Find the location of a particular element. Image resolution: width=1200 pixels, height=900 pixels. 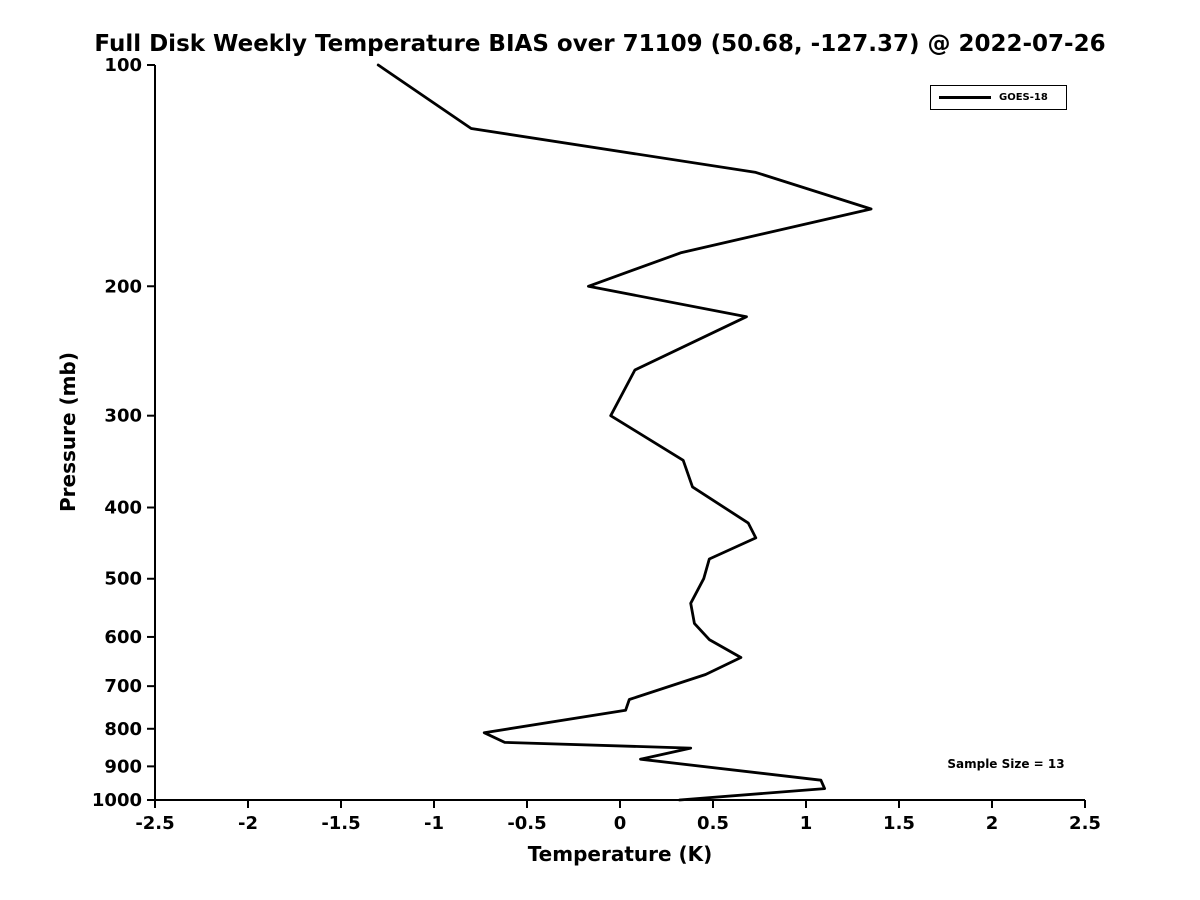

y-tick-label: 600 is located at coordinates (123, 637).